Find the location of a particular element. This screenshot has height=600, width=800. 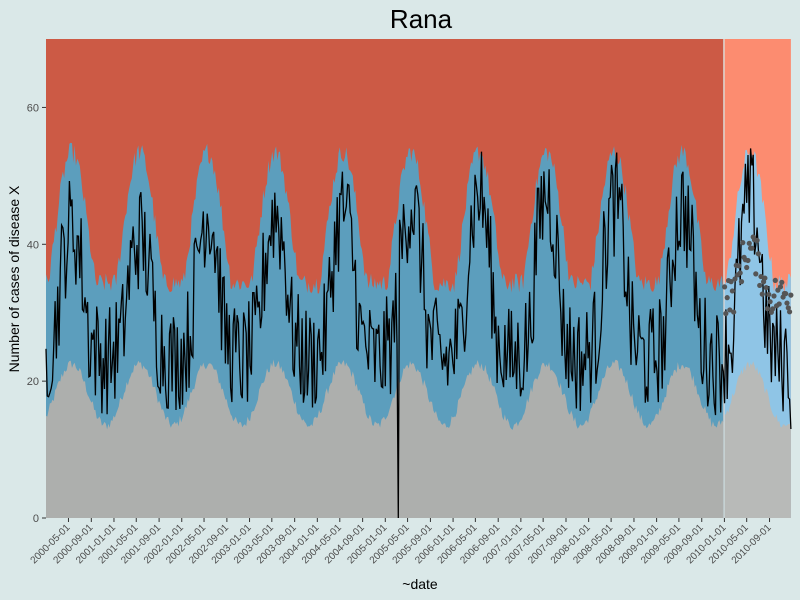

y-axis-title: Number of cases of disease X is located at coordinates (14, 278).